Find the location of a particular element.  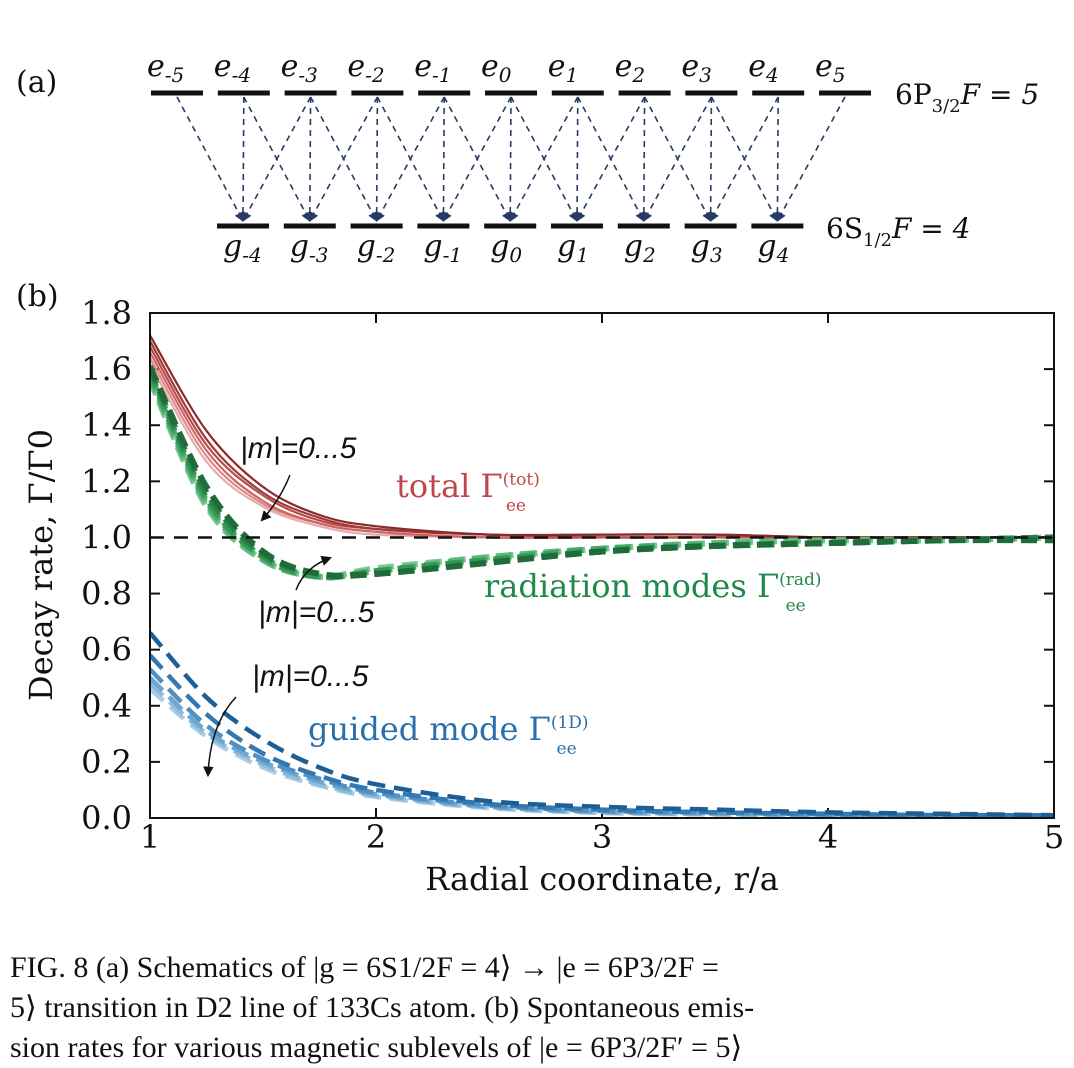

guided-curves is located at coordinates (602, 724).